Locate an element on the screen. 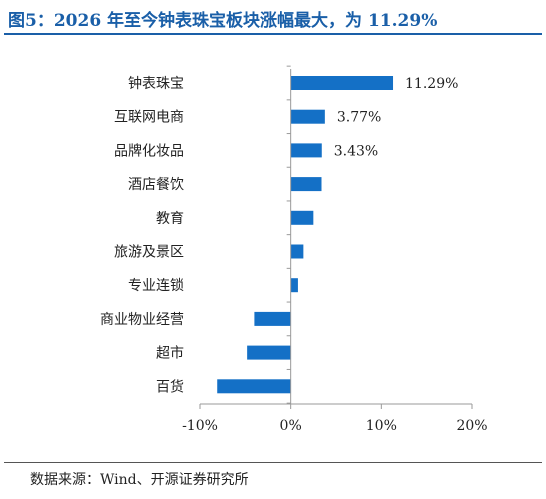 This screenshot has width=546, height=499. category-label: 互联网电商 is located at coordinates (149, 118).